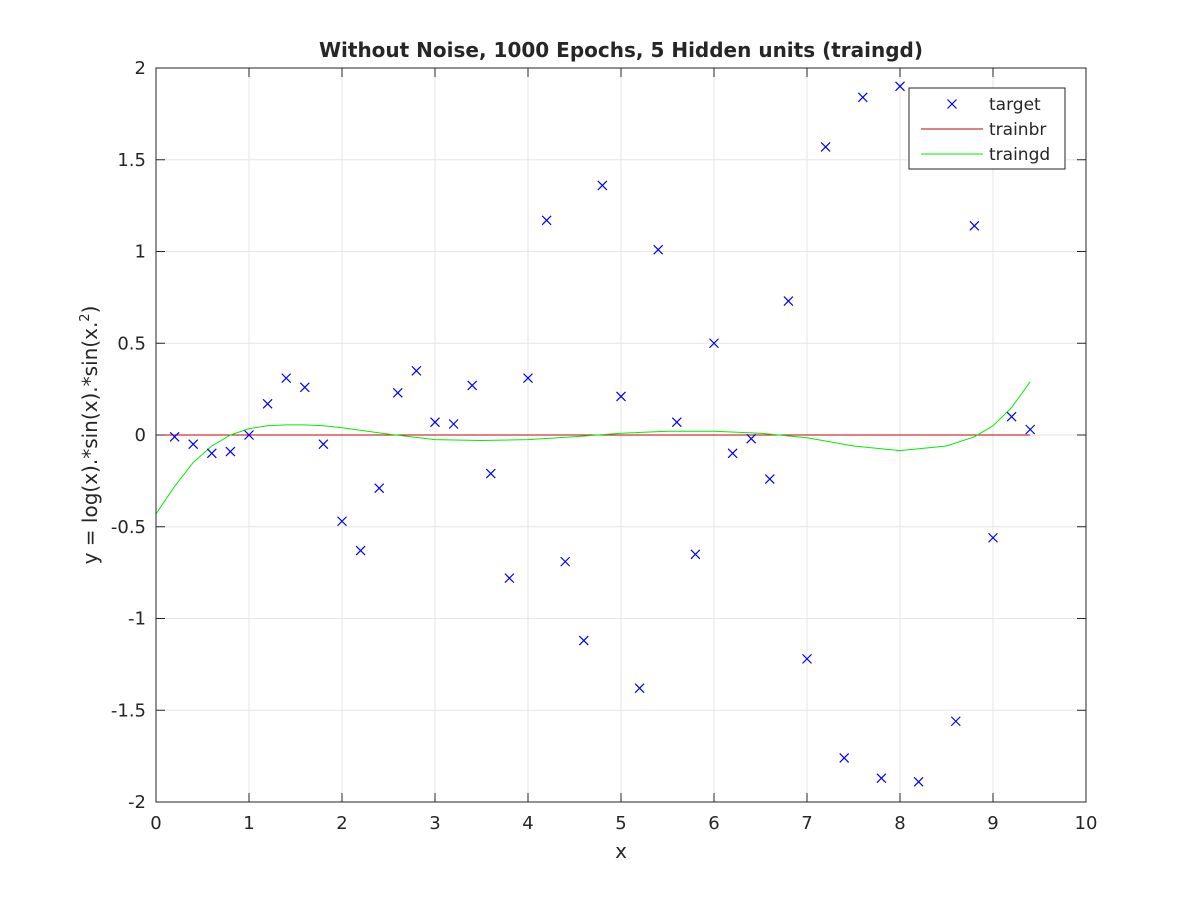 This screenshot has height=900, width=1200. I want to click on x-tick-label: 4, so click(527, 823).